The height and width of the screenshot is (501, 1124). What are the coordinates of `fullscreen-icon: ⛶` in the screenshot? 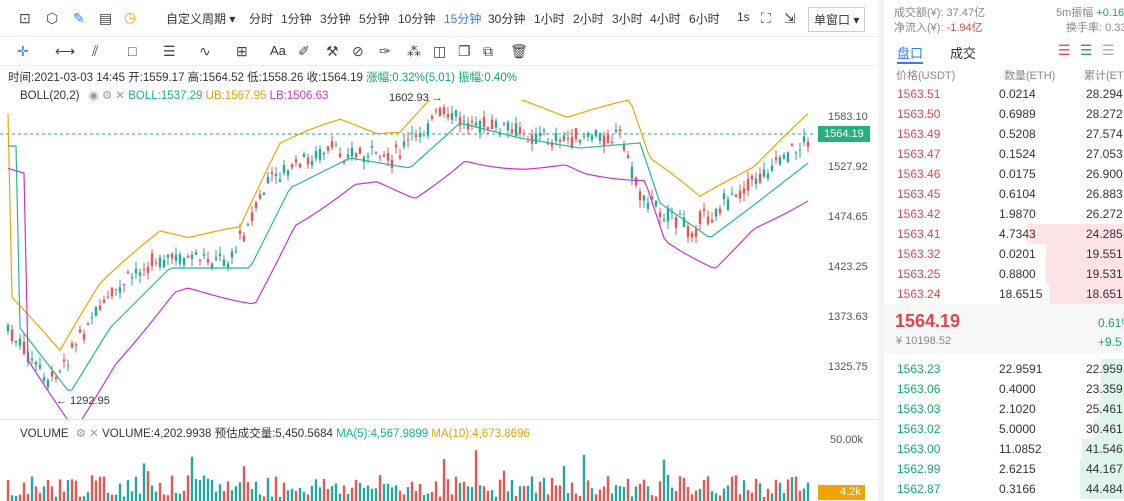 It's located at (766, 18).